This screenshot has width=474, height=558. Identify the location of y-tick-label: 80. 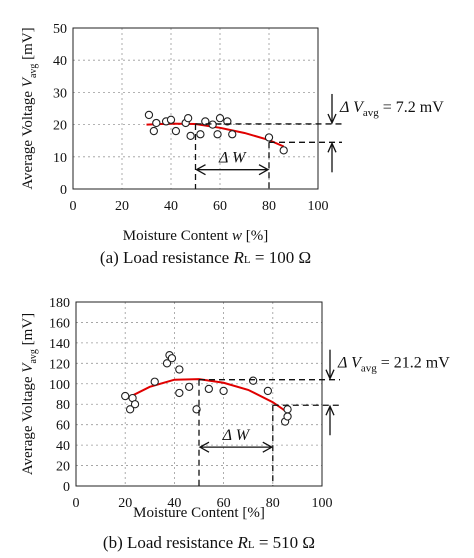
(63, 405).